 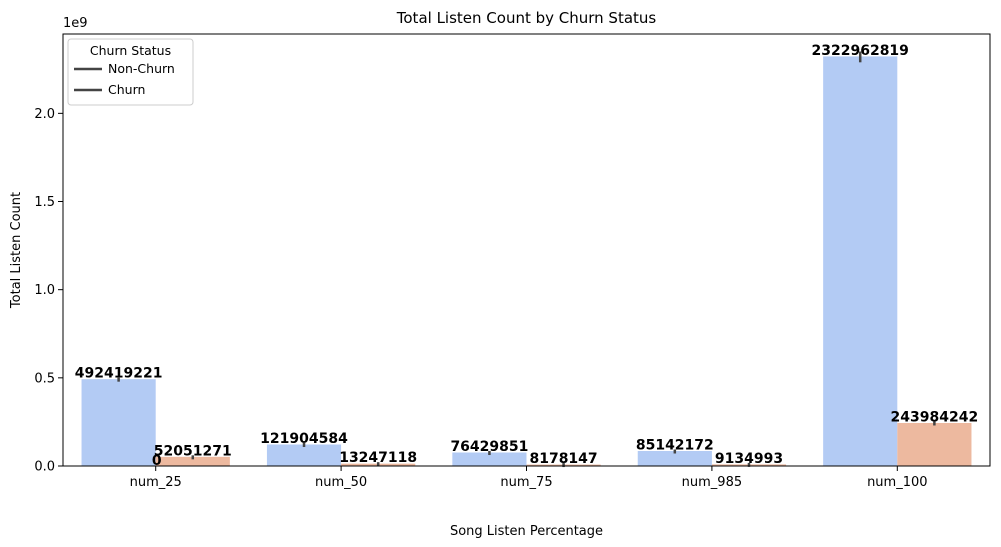 I want to click on y-tick-label: 0.0, so click(x=44, y=467).